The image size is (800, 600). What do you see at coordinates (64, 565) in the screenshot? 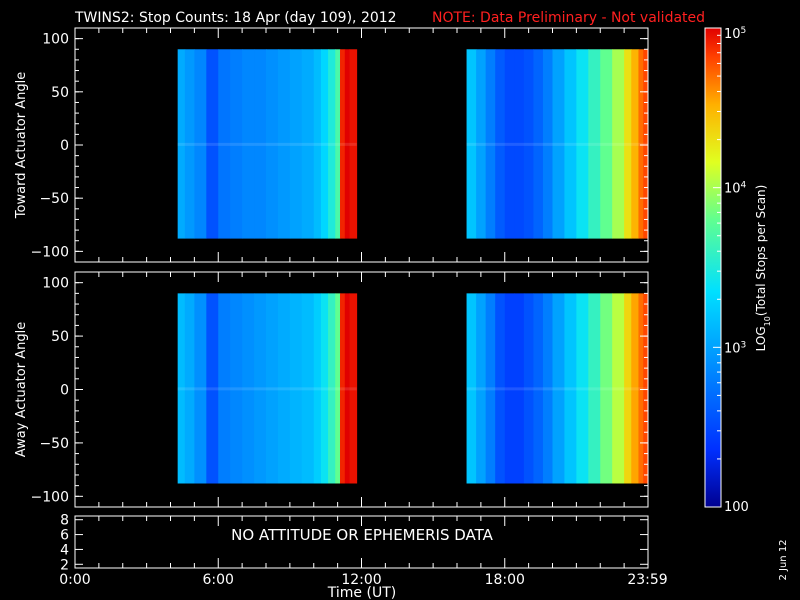
I see `y-tick-label: 2` at bounding box center [64, 565].